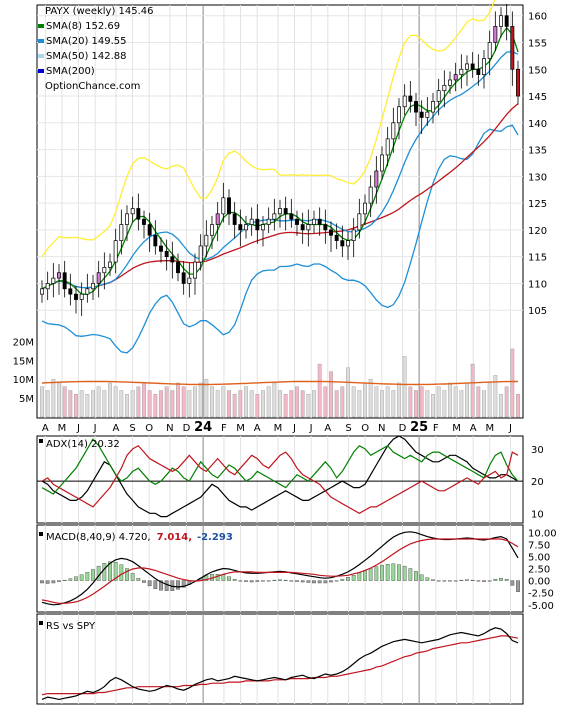 This screenshot has height=710, width=566. I want to click on price-tick-label: 130, so click(537, 177).